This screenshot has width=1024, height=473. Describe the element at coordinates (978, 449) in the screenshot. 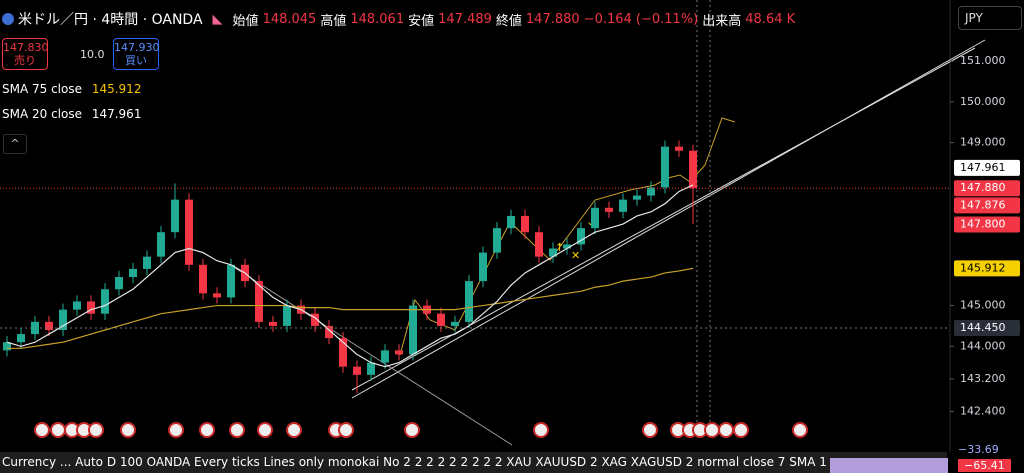

I see `footer-value: −33.69` at that location.